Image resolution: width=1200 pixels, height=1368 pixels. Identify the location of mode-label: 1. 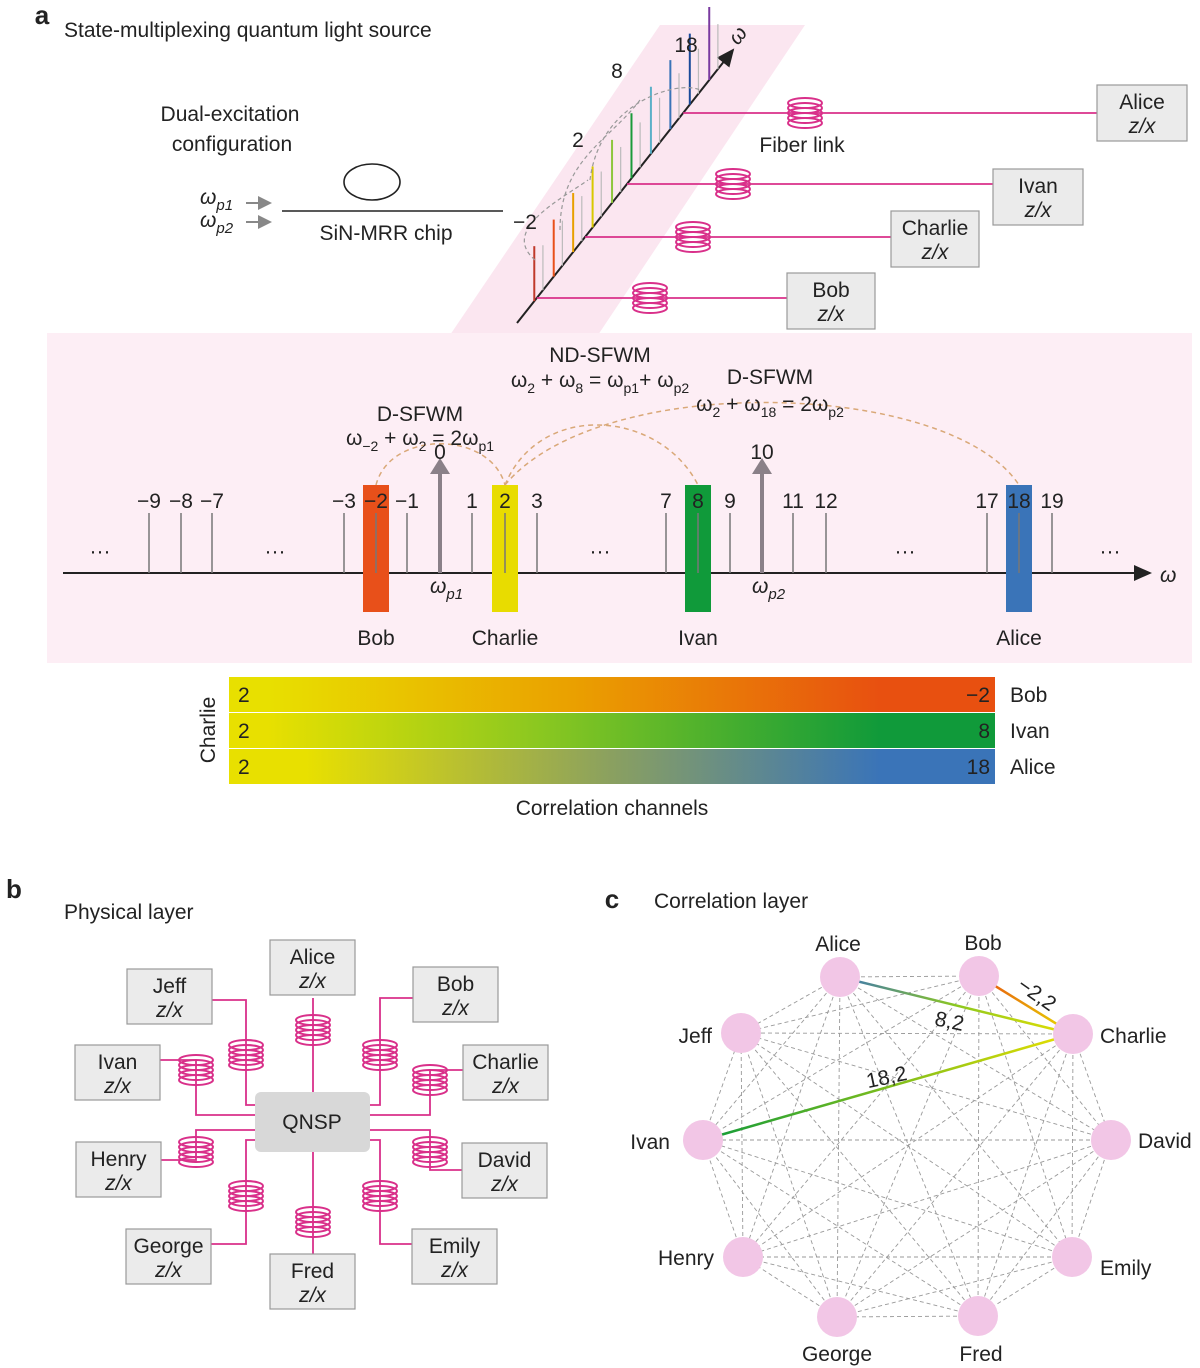
(472, 501).